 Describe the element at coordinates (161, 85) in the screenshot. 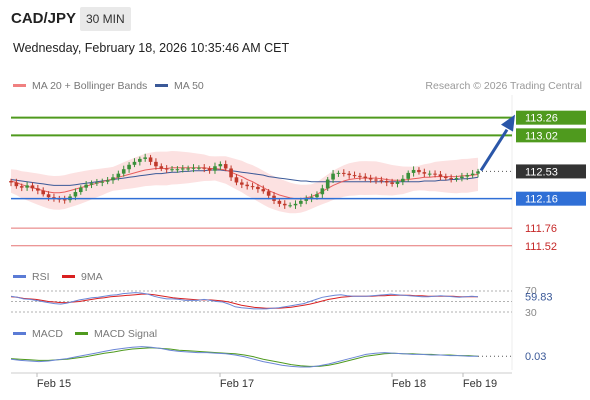

I see `ma50-swatch` at that location.